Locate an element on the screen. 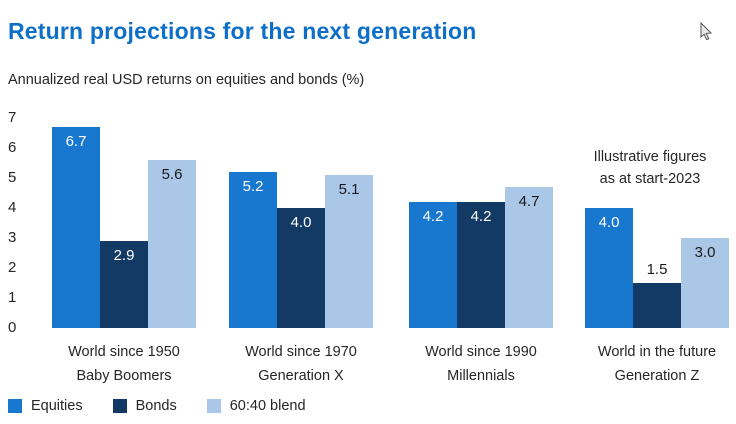 Image resolution: width=736 pixels, height=424 pixels. x-axis-category-label: World since 1950 Baby Boomers is located at coordinates (124, 364).